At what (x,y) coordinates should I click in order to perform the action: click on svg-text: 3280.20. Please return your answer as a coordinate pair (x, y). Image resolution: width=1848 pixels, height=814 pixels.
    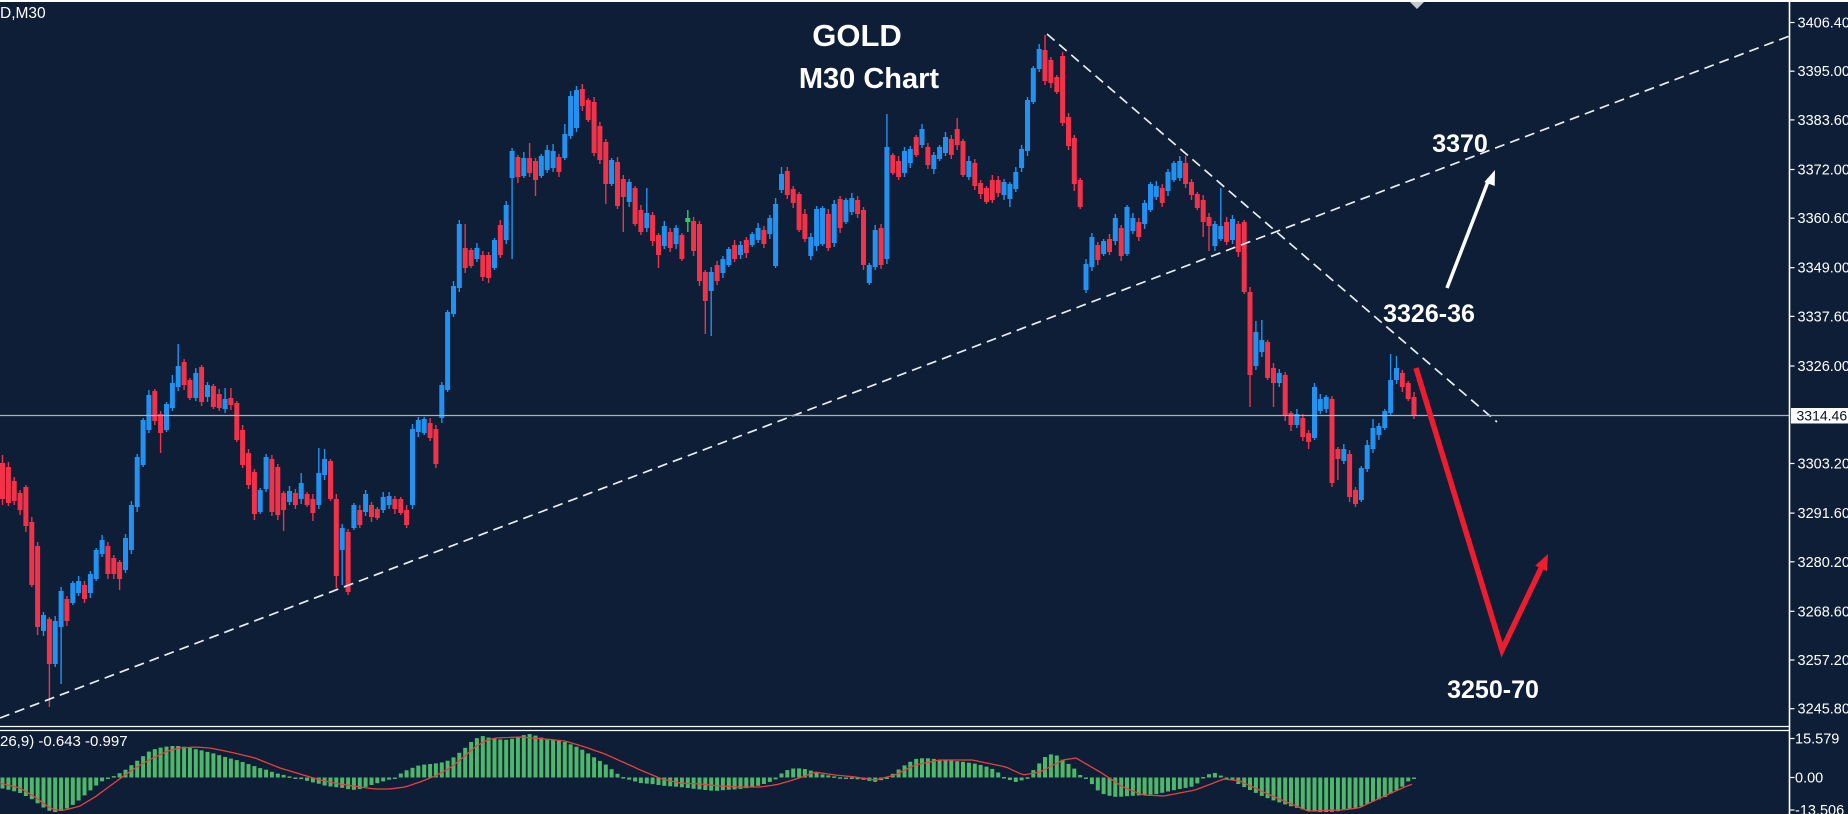
    Looking at the image, I should click on (1823, 563).